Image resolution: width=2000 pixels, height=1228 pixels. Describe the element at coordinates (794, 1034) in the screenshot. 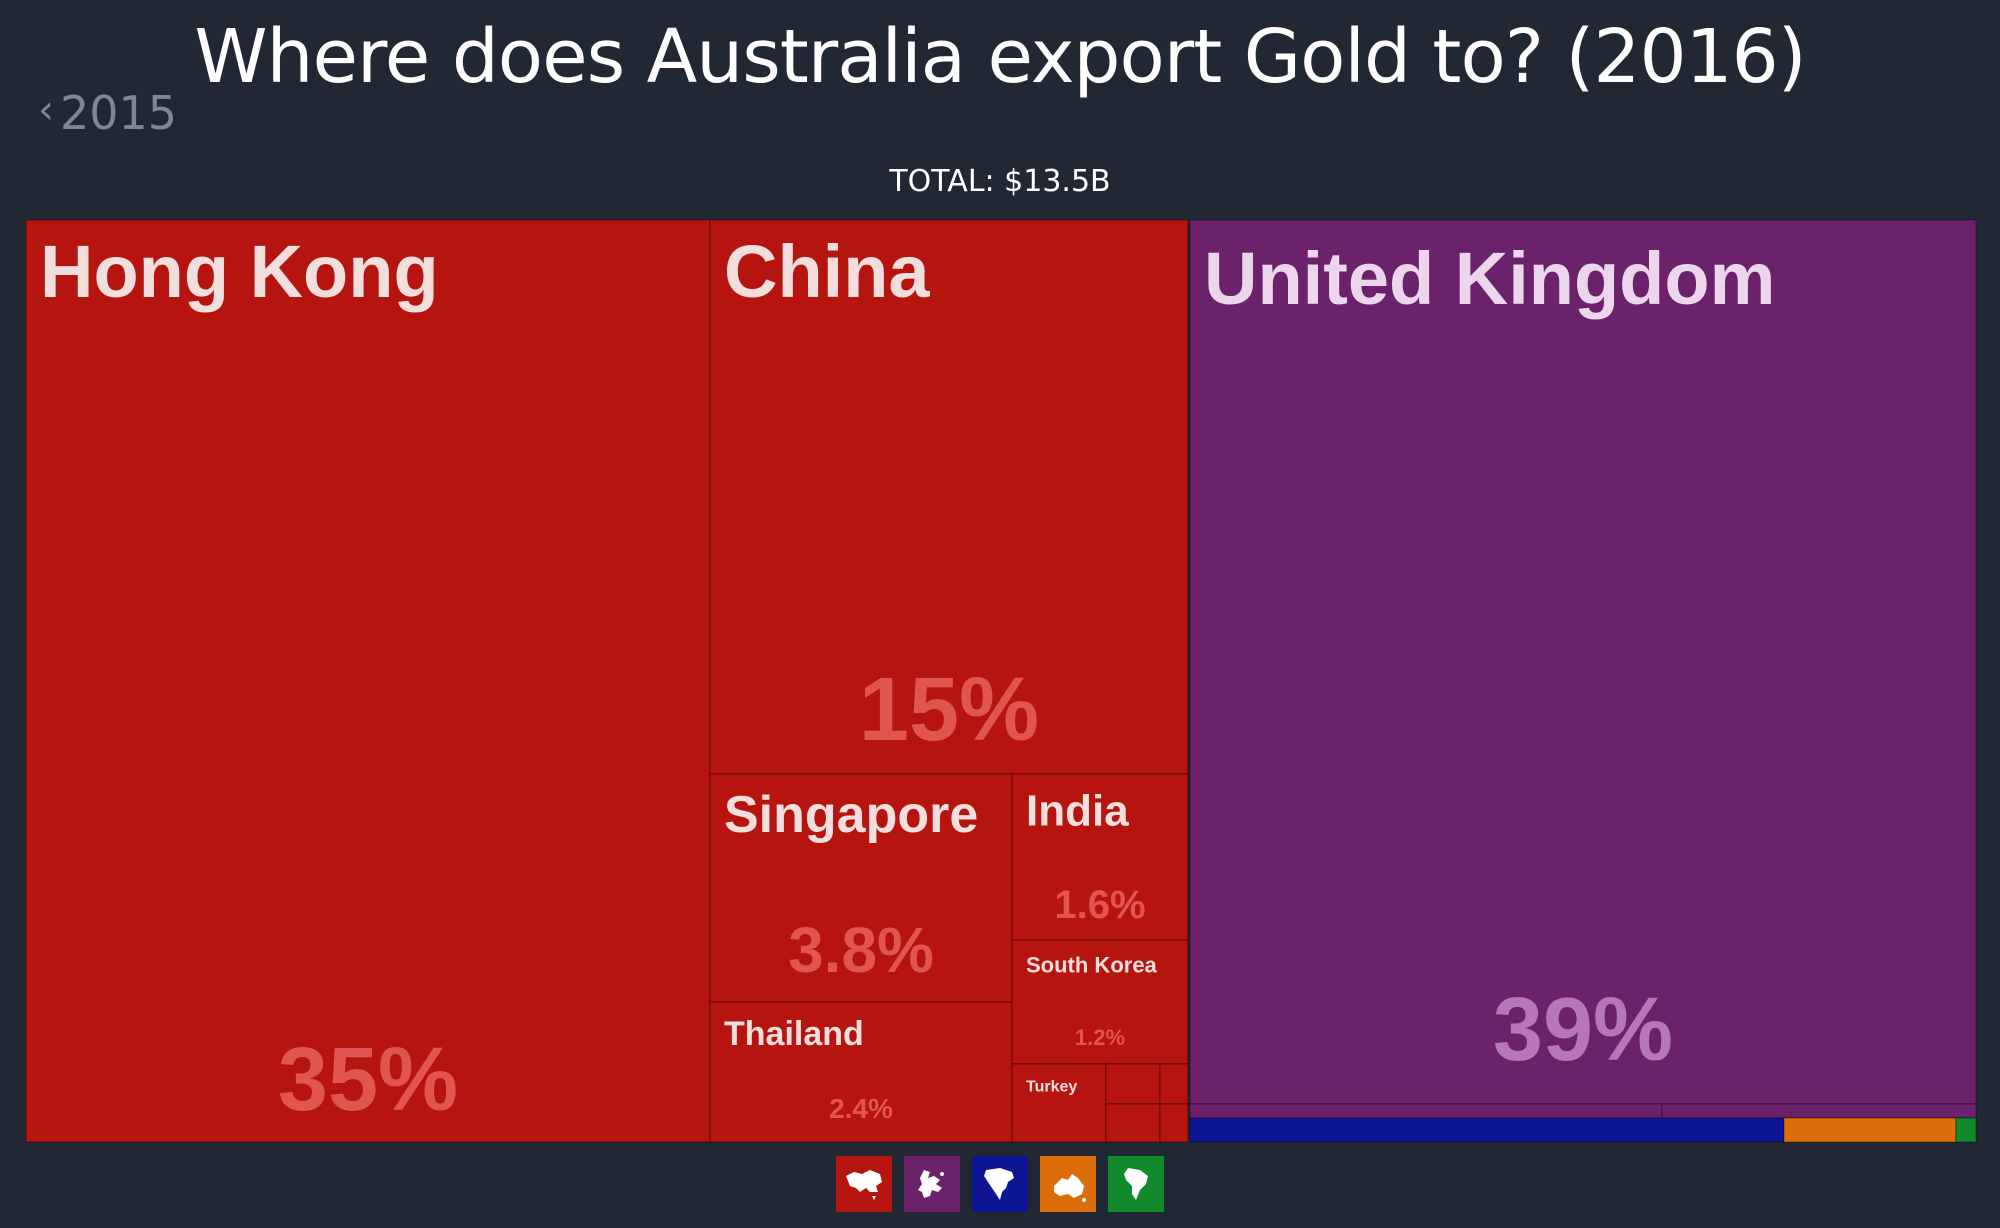

I see `tile-label-thailand: Thailand` at that location.